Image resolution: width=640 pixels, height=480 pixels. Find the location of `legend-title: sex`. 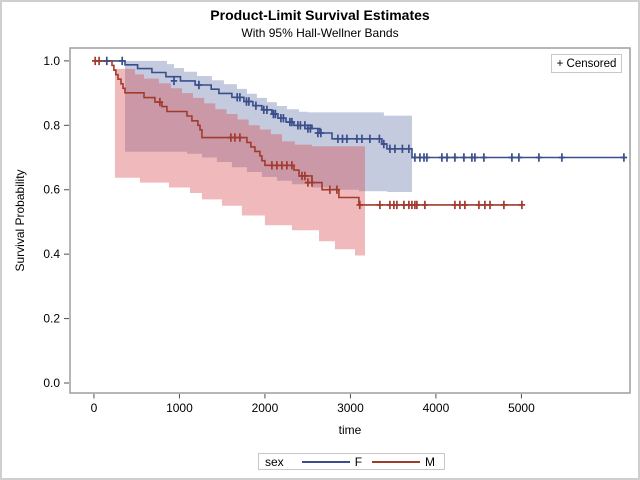

legend-title: sex is located at coordinates (274, 461).